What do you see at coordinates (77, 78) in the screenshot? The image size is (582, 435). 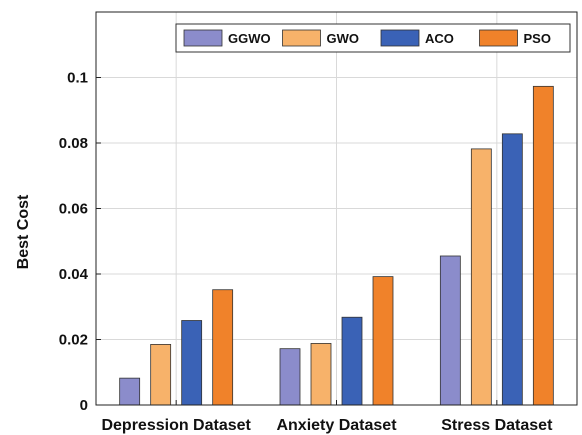 I see `y-tick-label: 0.1` at bounding box center [77, 78].